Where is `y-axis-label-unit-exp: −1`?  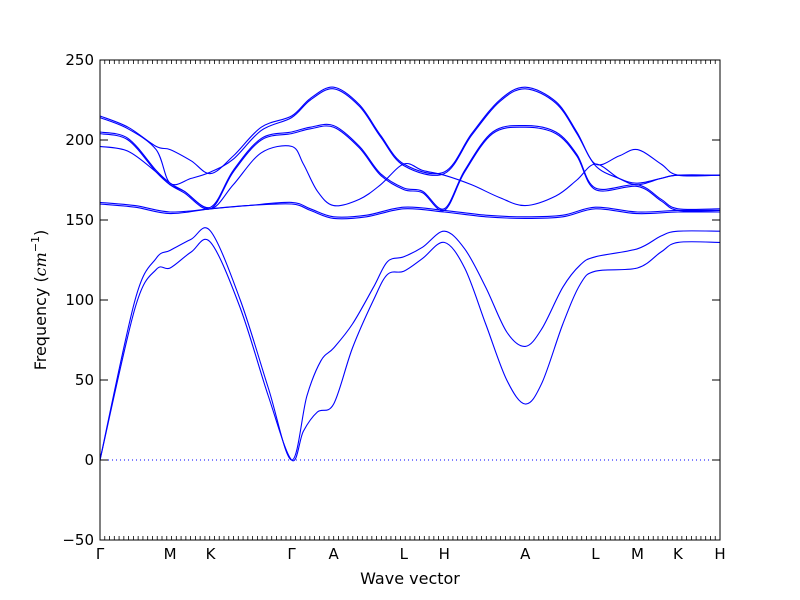
y-axis-label-unit-exp: −1 is located at coordinates (35, 244).